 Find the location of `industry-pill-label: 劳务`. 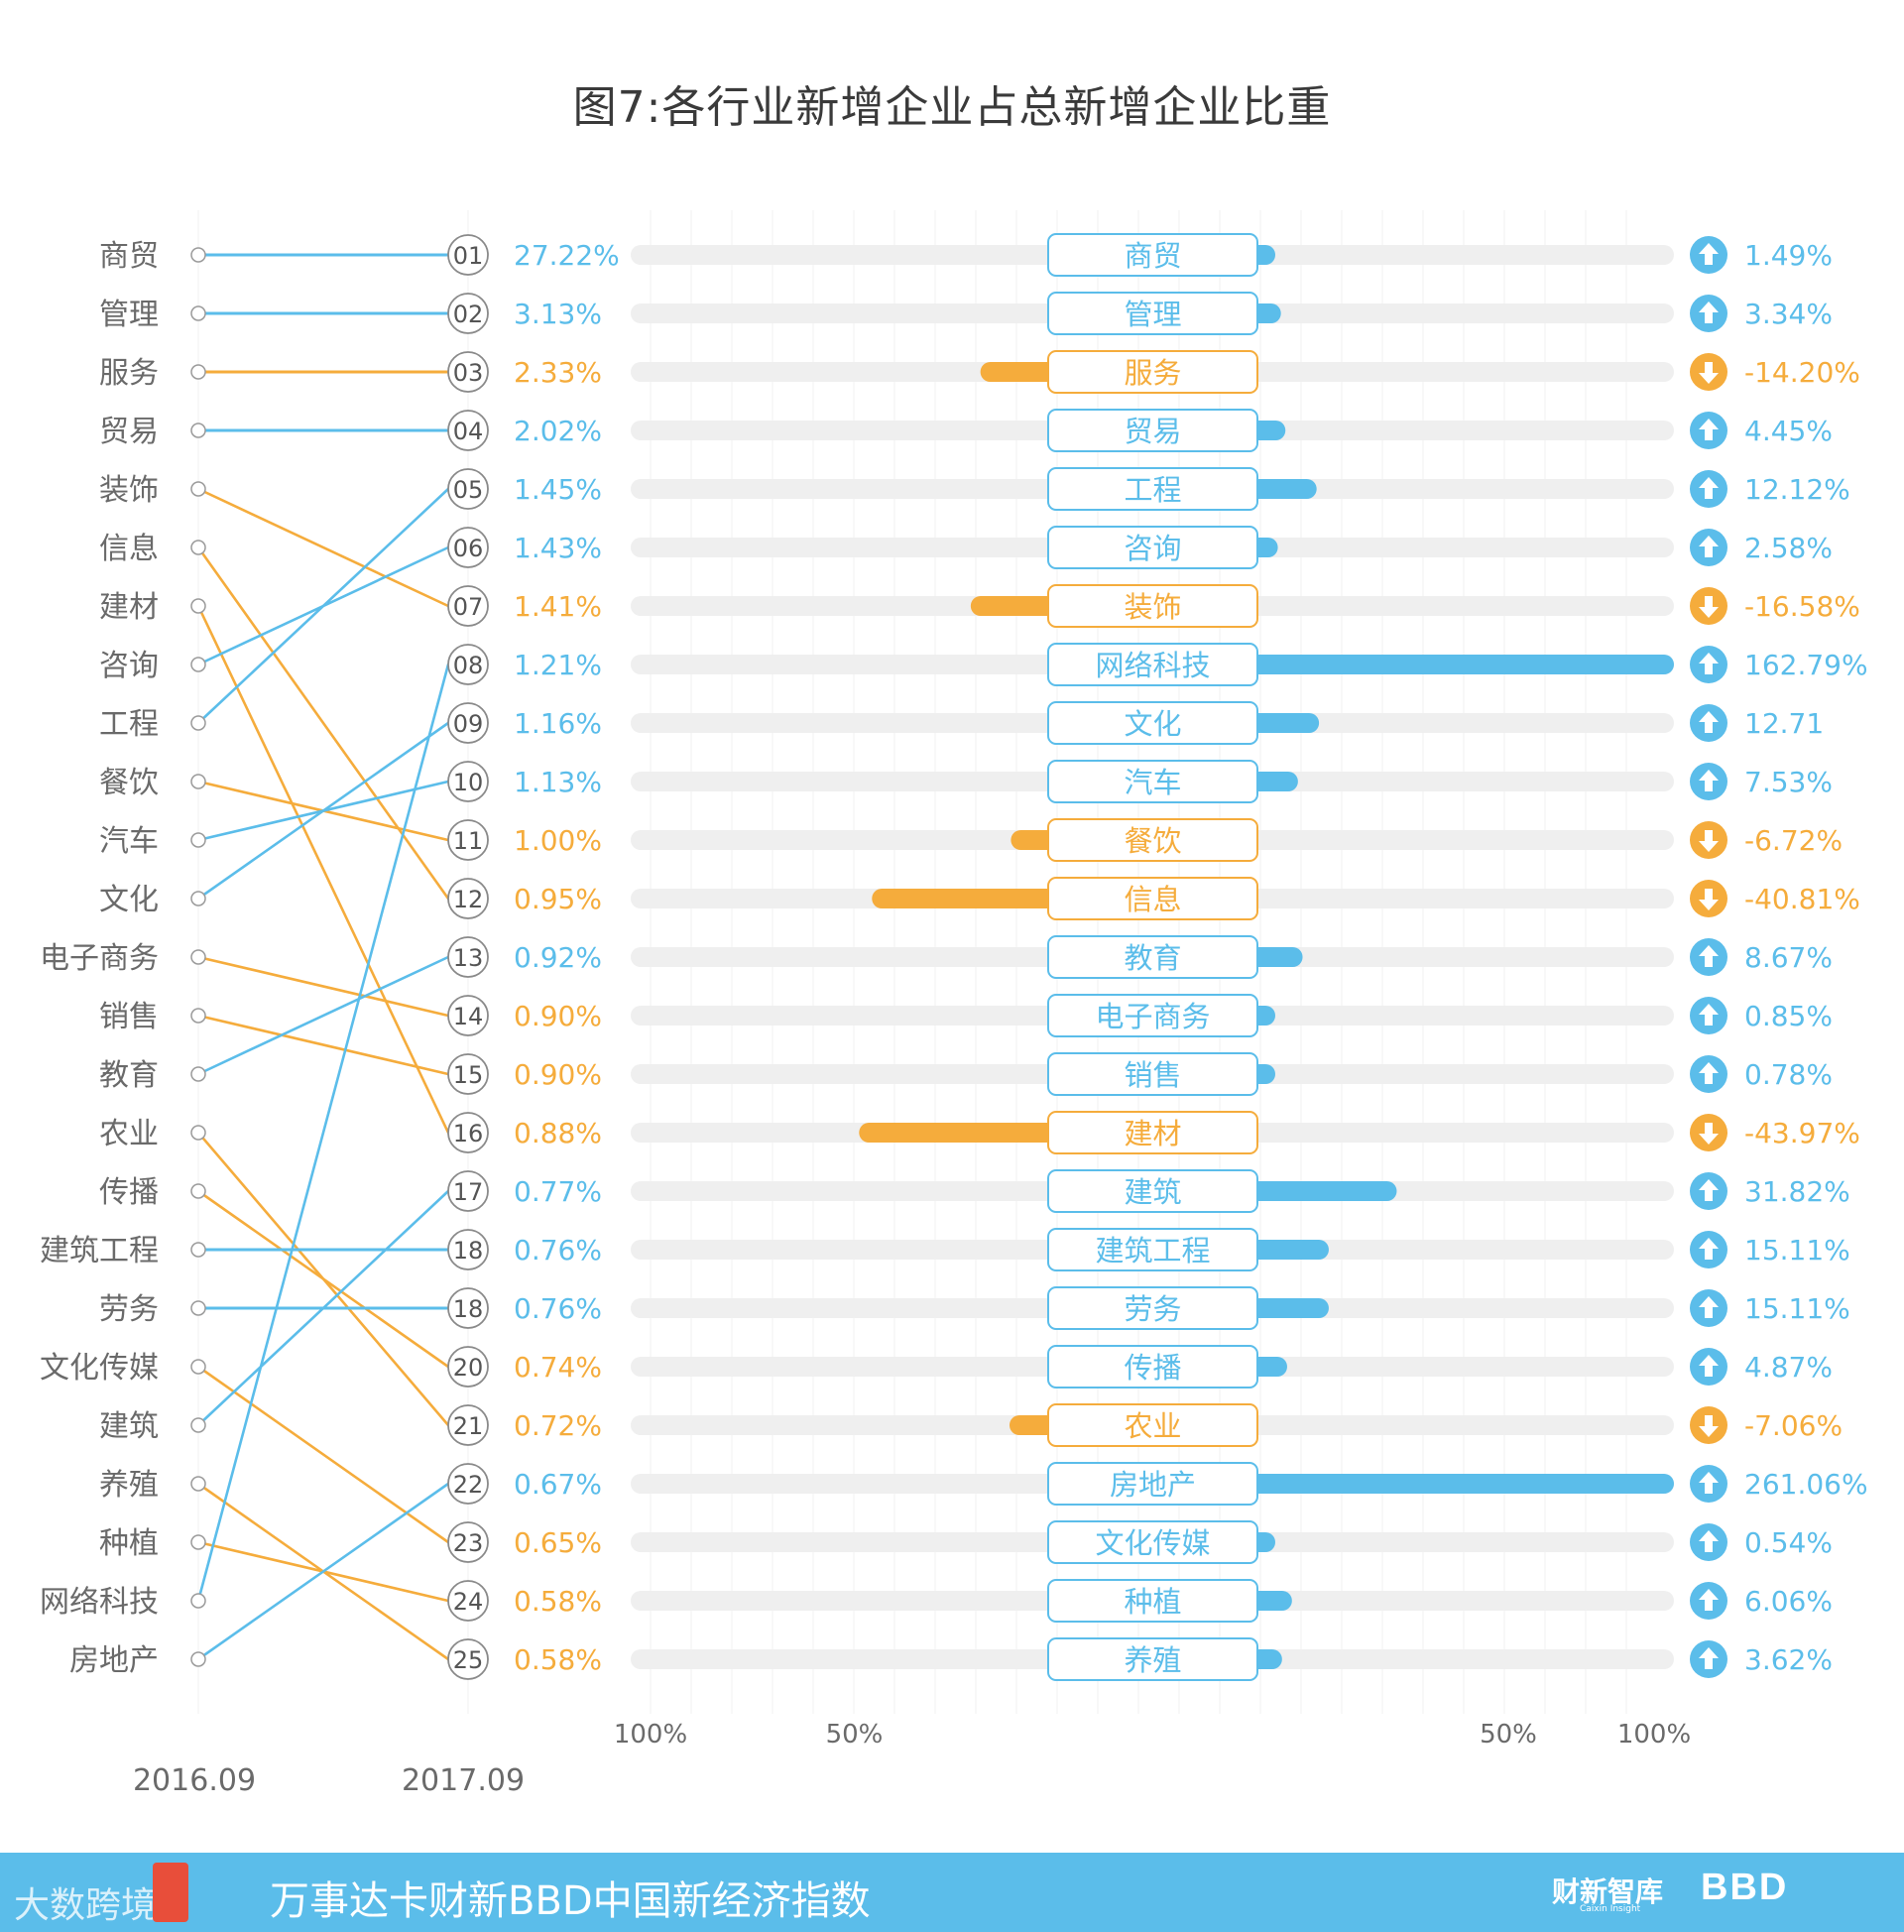

industry-pill-label: 劳务 is located at coordinates (1152, 1309).